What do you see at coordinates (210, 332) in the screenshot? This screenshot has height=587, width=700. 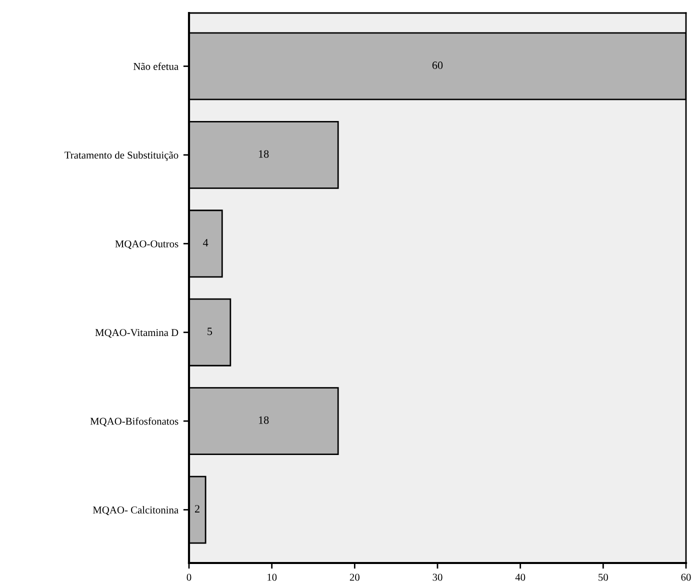 I see `data-label: 5` at bounding box center [210, 332].